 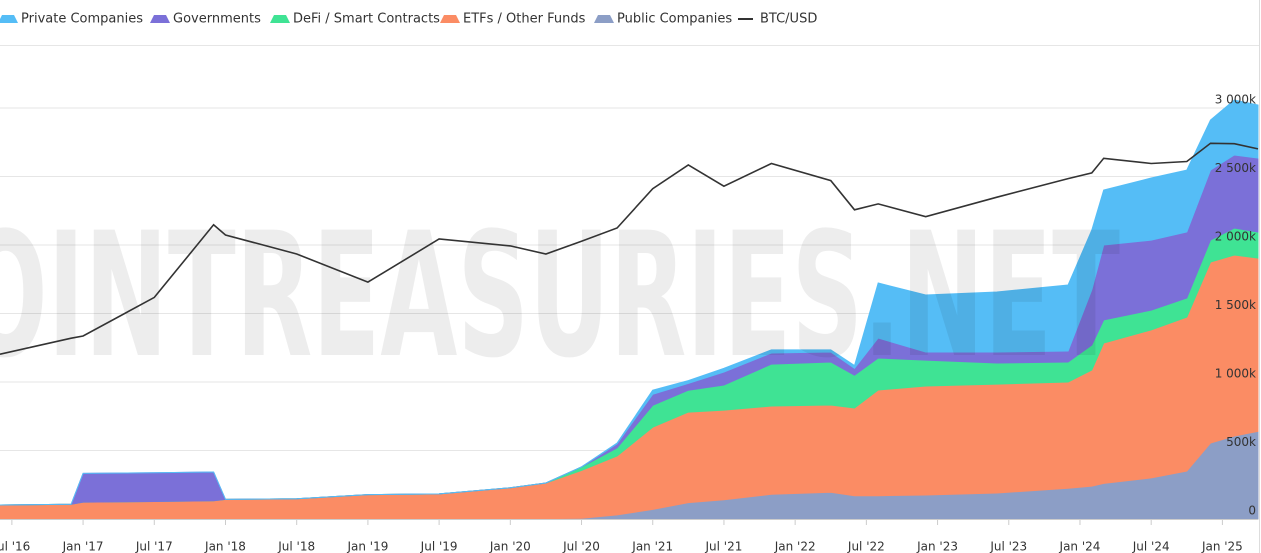 What do you see at coordinates (1235, 305) in the screenshot?
I see `y-tick-label: 1 500k` at bounding box center [1235, 305].